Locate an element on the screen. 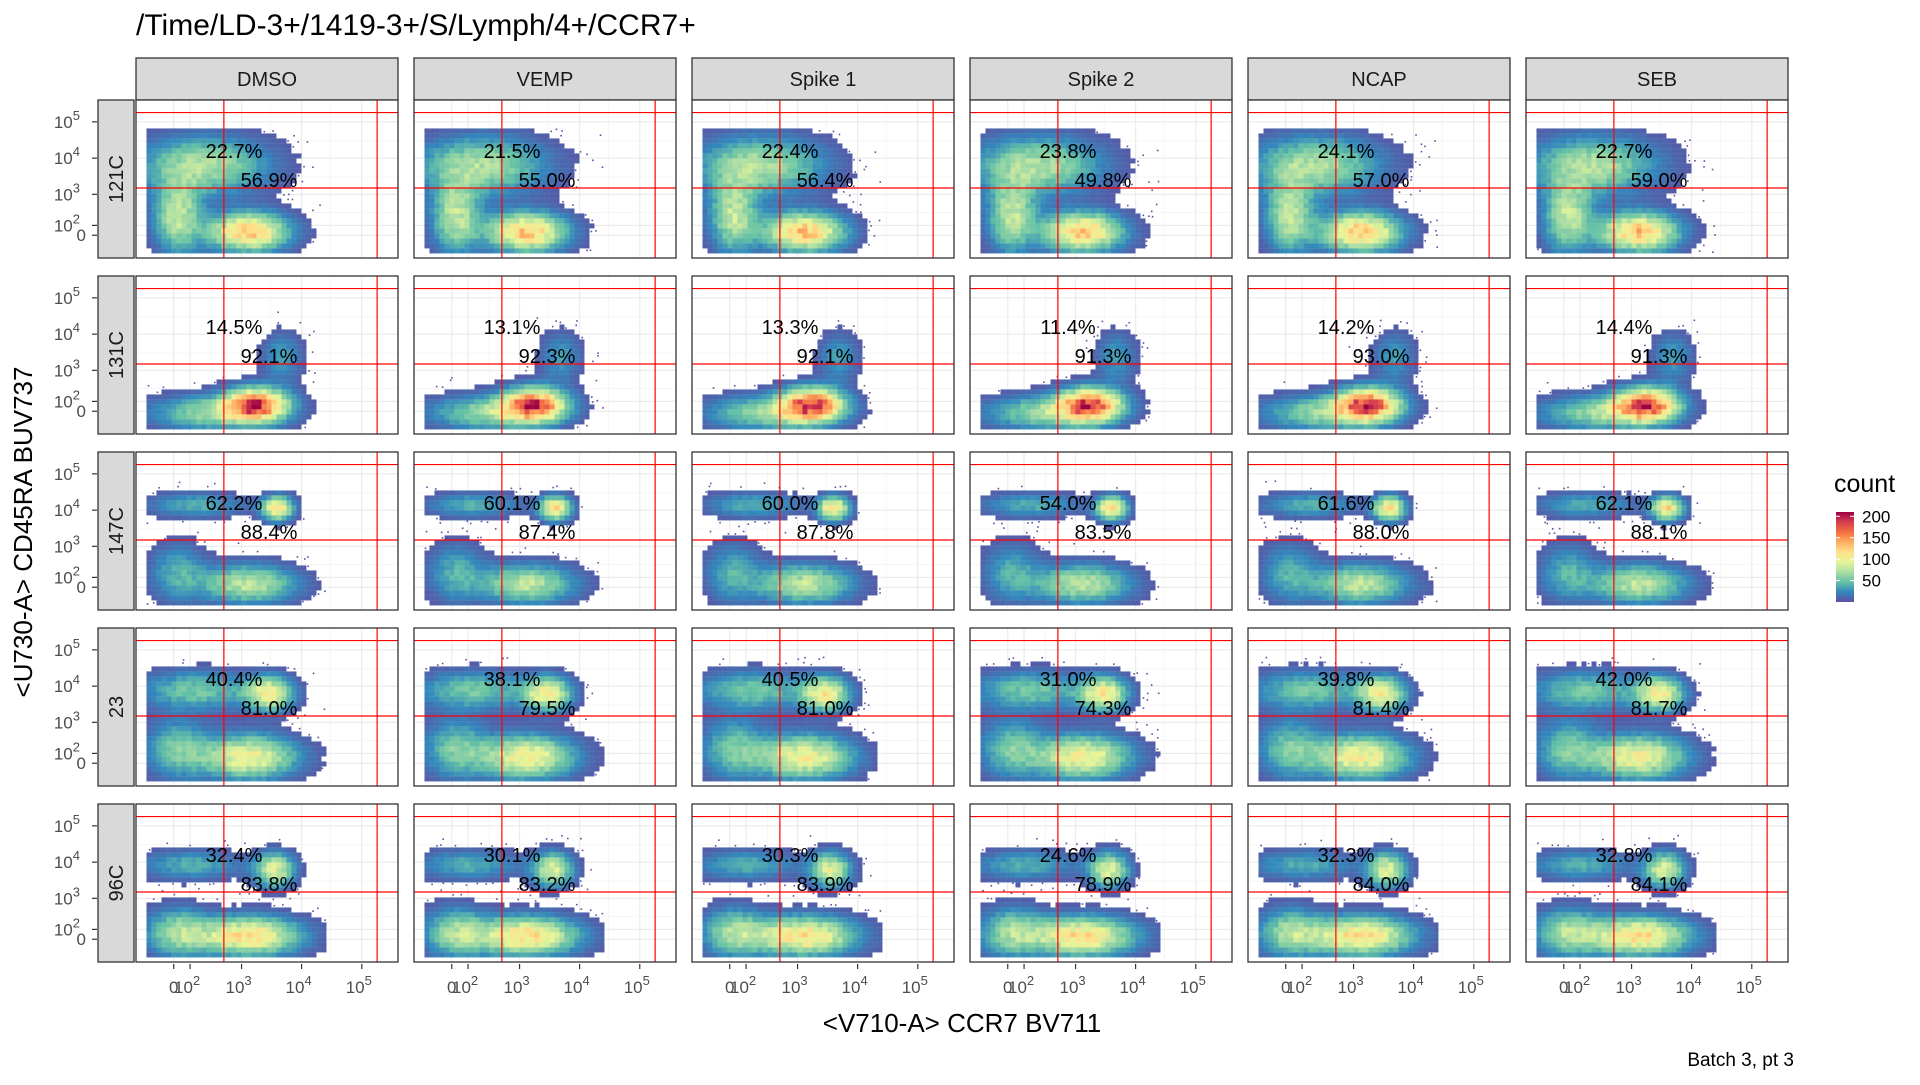 The height and width of the screenshot is (1085, 1920). column-strip-label: DMSO is located at coordinates (267, 80).